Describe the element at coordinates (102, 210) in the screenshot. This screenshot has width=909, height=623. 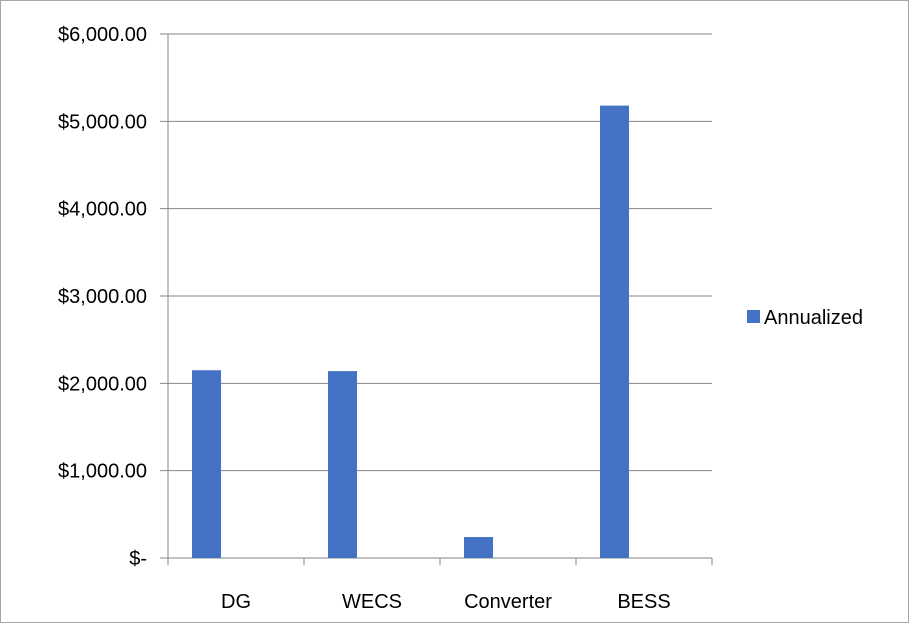
I see `y-tick-label: $4,000.00` at that location.